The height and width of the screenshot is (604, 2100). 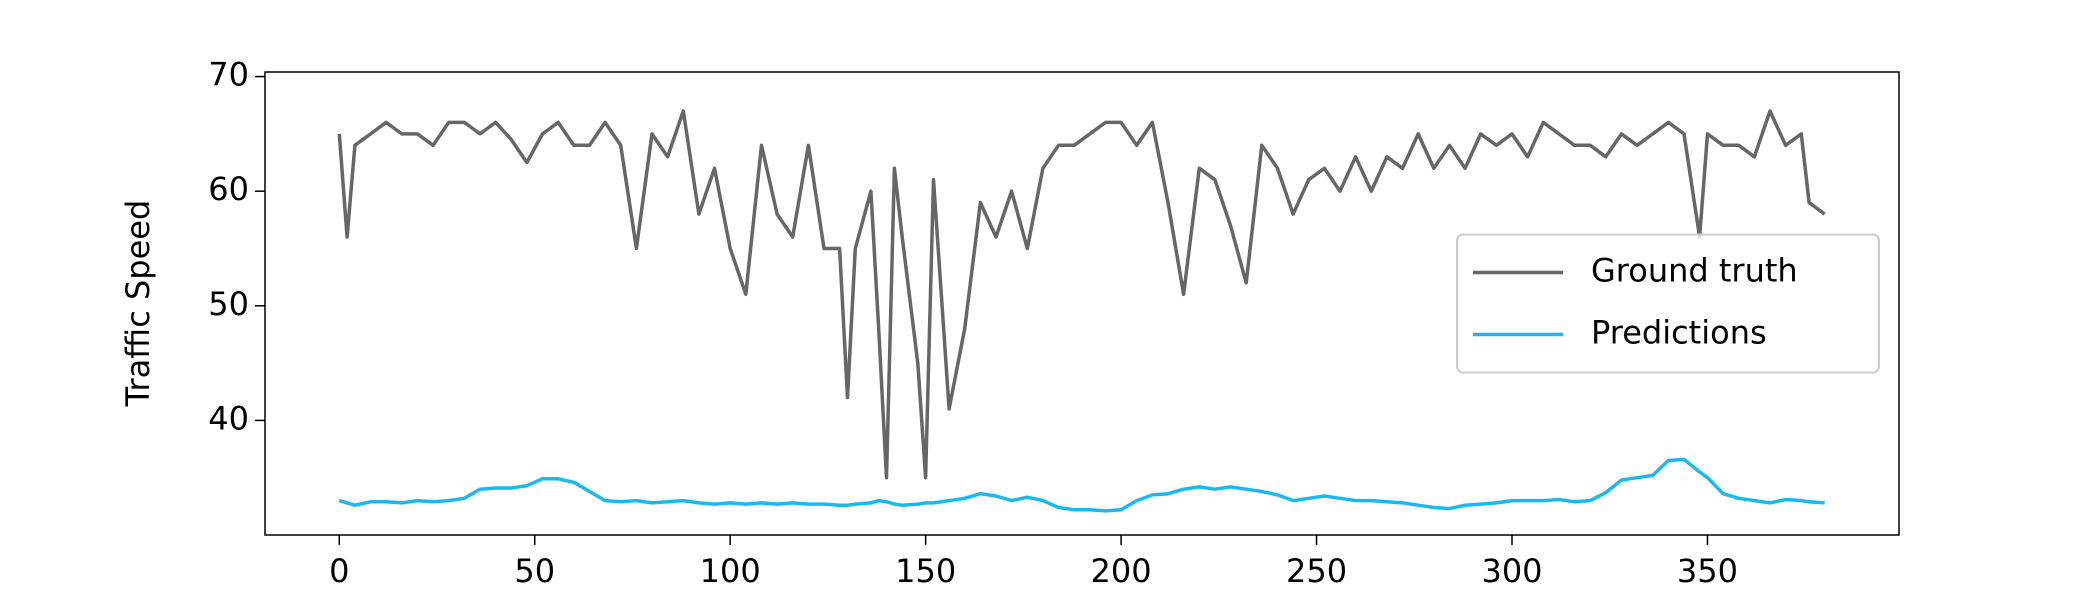 What do you see at coordinates (730, 571) in the screenshot?
I see `x-tick-label: 100` at bounding box center [730, 571].